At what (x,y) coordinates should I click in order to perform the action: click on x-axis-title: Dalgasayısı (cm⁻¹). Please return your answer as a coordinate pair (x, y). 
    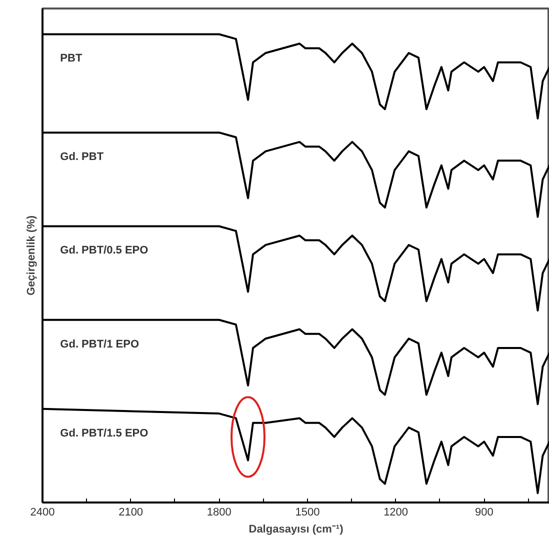
    Looking at the image, I should click on (296, 530).